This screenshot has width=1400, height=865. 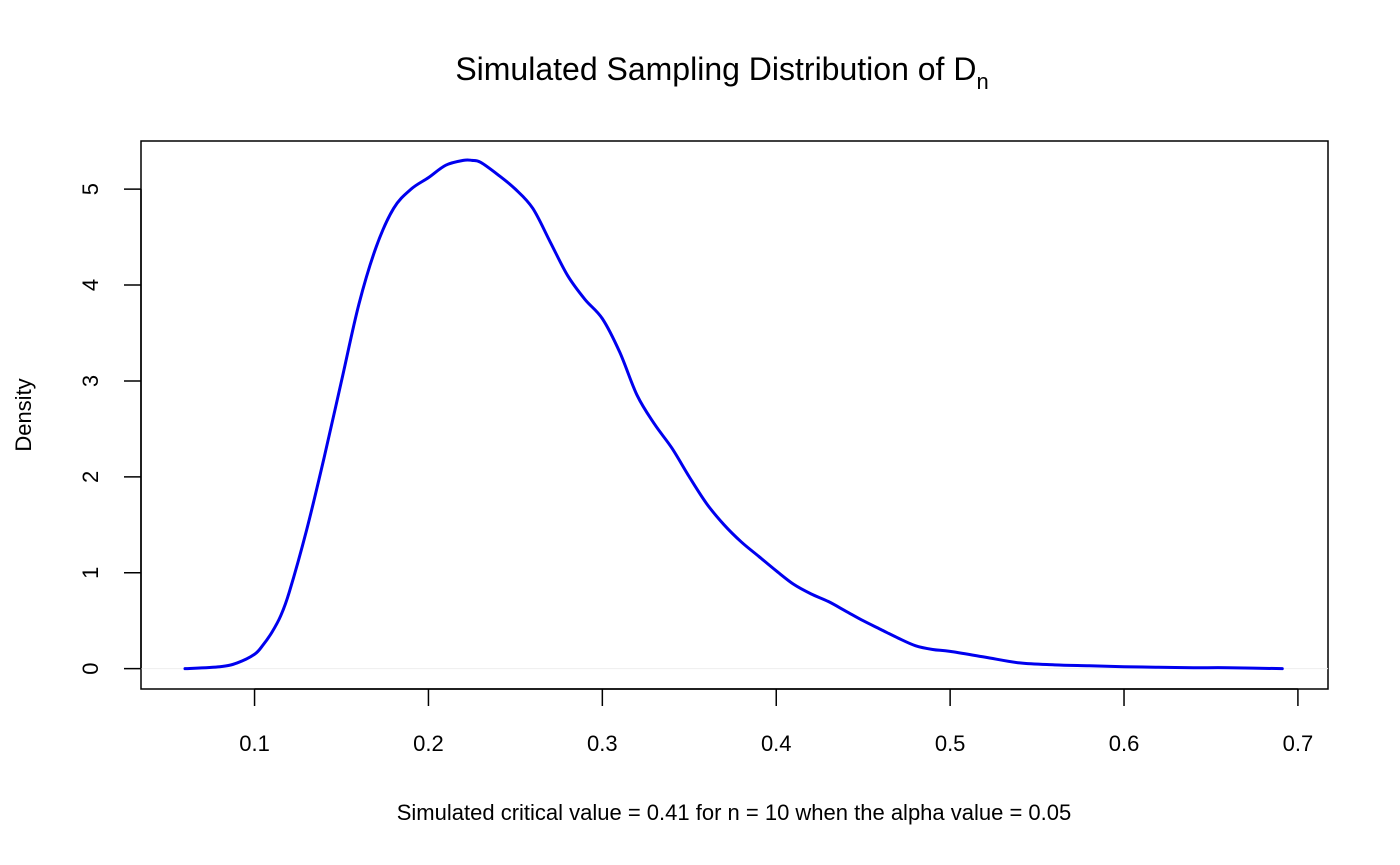 What do you see at coordinates (776, 743) in the screenshot?
I see `x-tick-label: 0.4` at bounding box center [776, 743].